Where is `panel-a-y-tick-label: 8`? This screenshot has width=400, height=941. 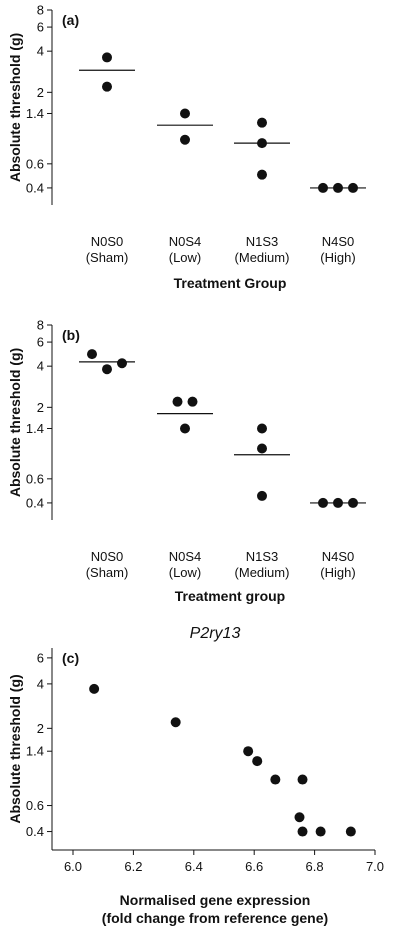
panel-a-y-tick-label: 8 is located at coordinates (40, 10).